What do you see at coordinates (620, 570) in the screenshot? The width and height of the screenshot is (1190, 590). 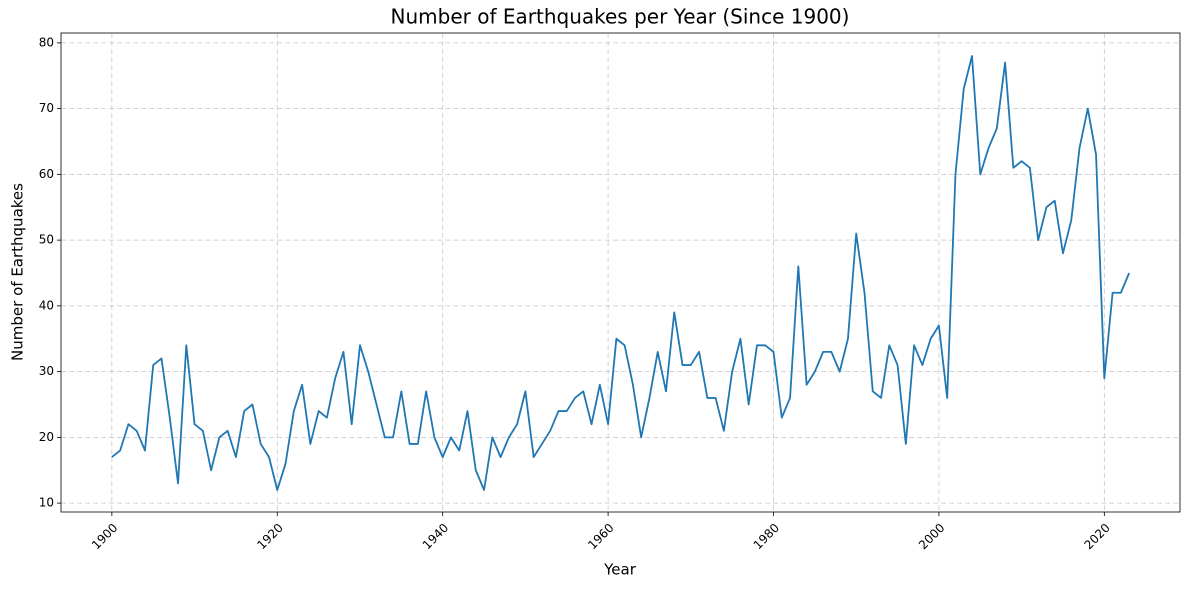 I see `x-axis-label: Year` at bounding box center [620, 570].